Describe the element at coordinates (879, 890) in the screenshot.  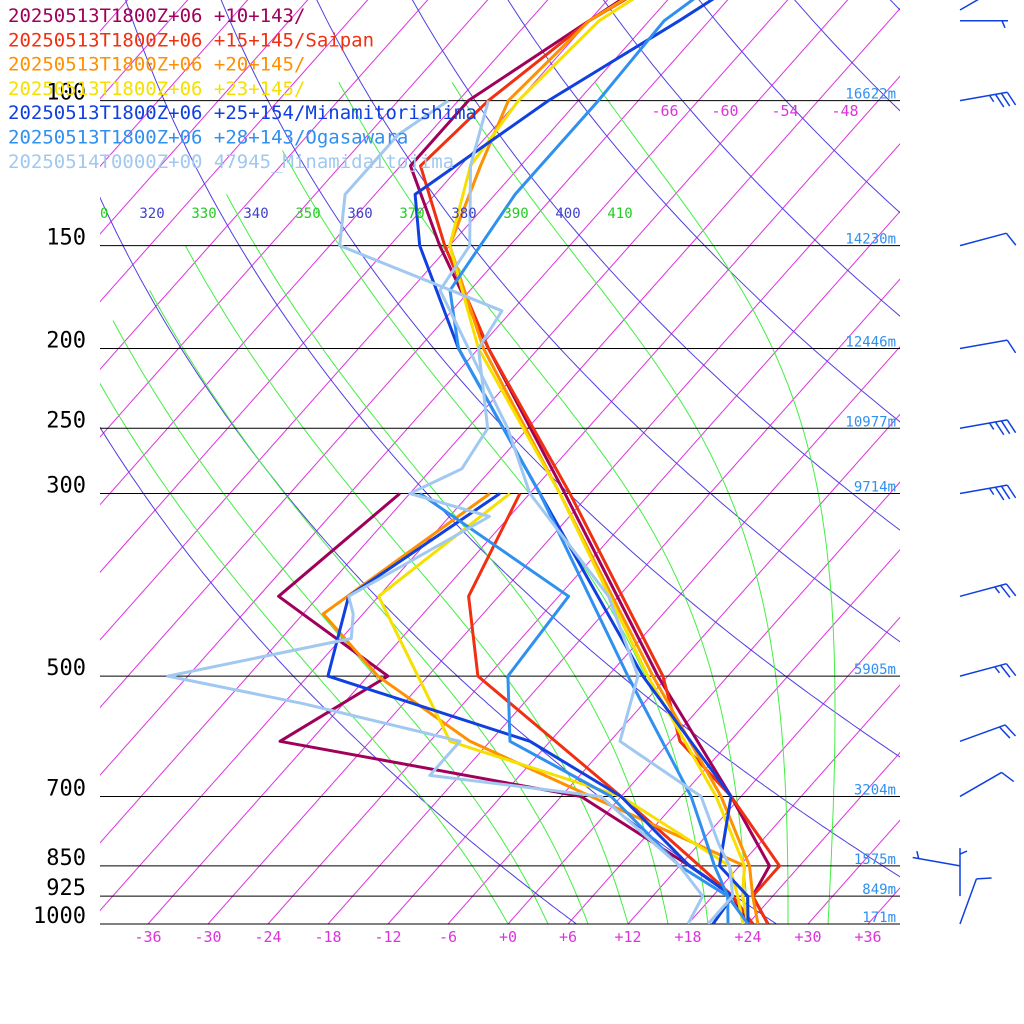
I see `height-label: 849m` at that location.